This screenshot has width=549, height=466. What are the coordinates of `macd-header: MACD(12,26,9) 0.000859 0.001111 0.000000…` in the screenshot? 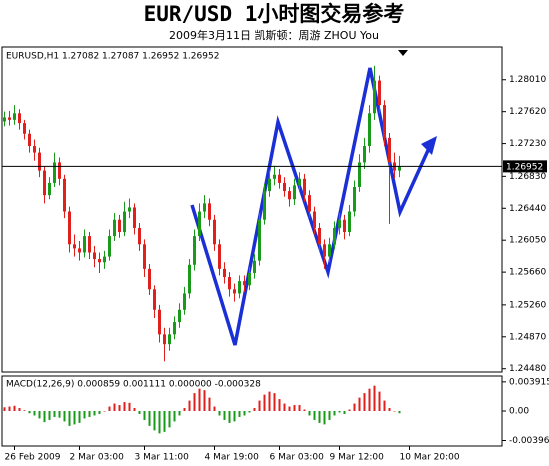 It's located at (133, 385).